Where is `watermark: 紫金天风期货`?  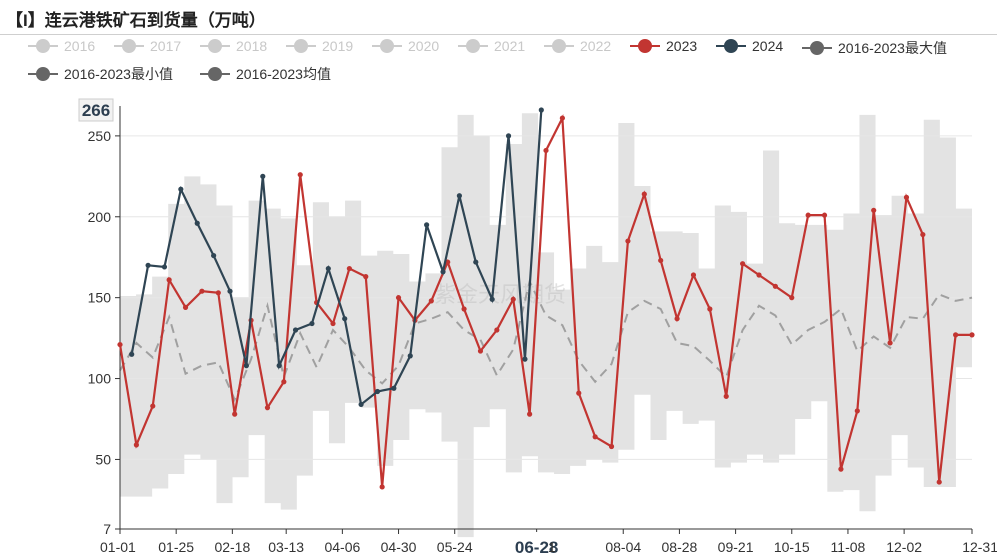 watermark: 紫金天风期货 is located at coordinates (500, 294).